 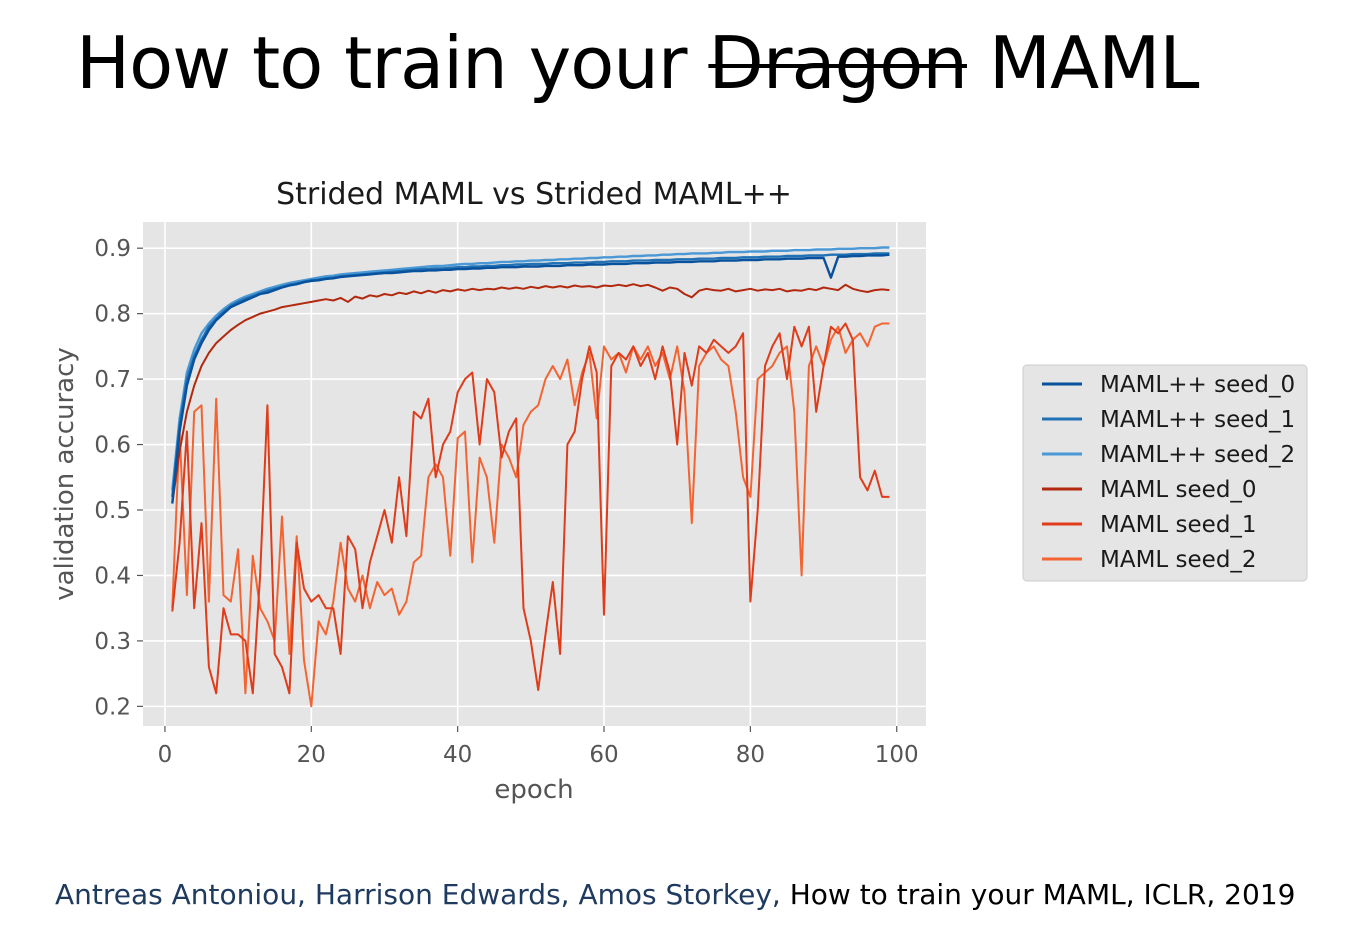 I want to click on legend-label: MAML seed_0, so click(x=1178, y=490).